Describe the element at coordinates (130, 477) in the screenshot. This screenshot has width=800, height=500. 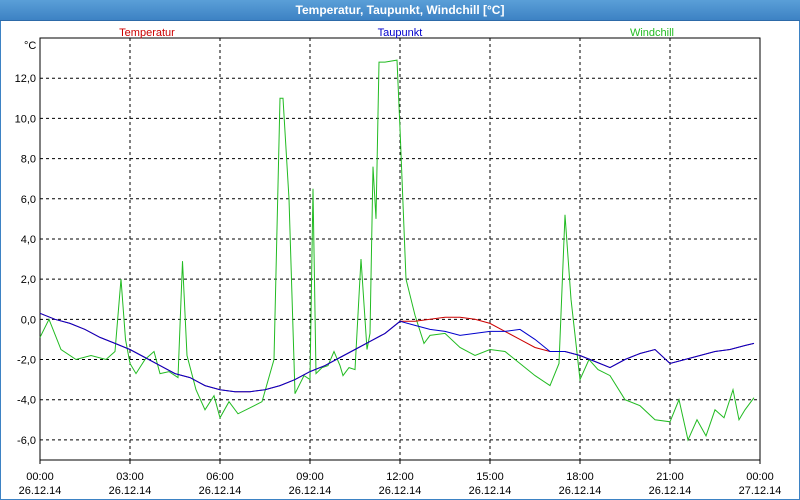
I see `x-tick-time-label: 03:00` at that location.